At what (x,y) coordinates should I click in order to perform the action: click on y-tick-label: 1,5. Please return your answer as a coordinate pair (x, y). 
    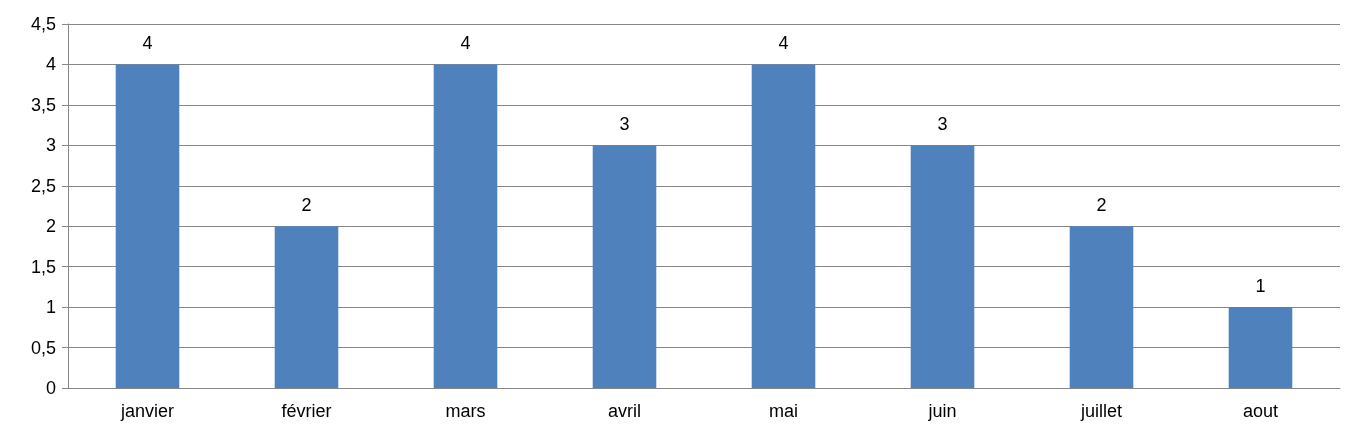
    Looking at the image, I should click on (43, 266).